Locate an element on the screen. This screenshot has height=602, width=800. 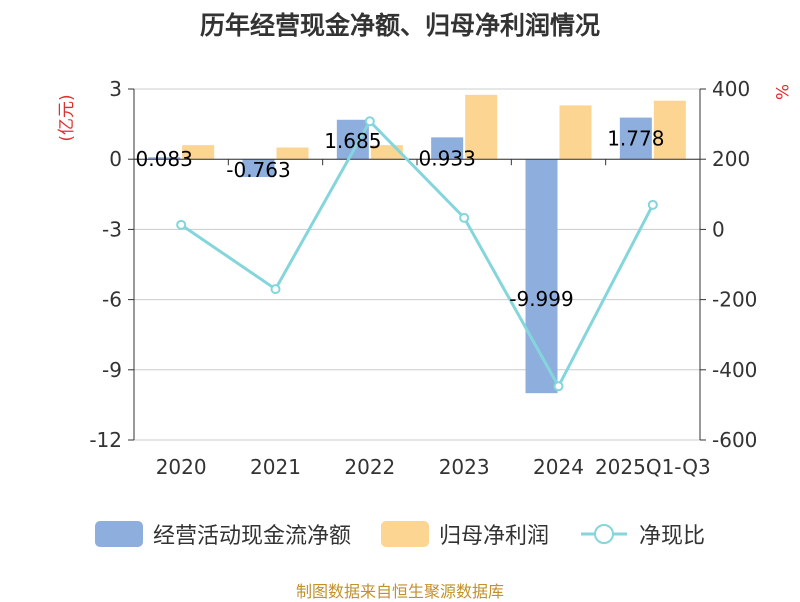
right-tick-label: -200 is located at coordinates (734, 300).